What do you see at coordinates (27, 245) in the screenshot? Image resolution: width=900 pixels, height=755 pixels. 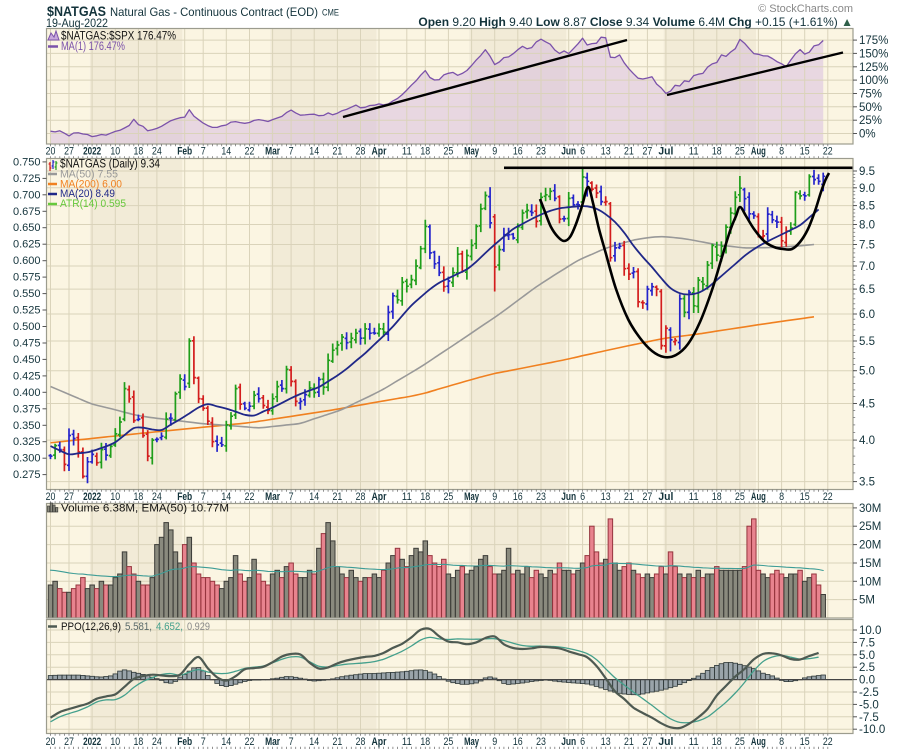 I see `svg-text: 0.625` at bounding box center [27, 245].